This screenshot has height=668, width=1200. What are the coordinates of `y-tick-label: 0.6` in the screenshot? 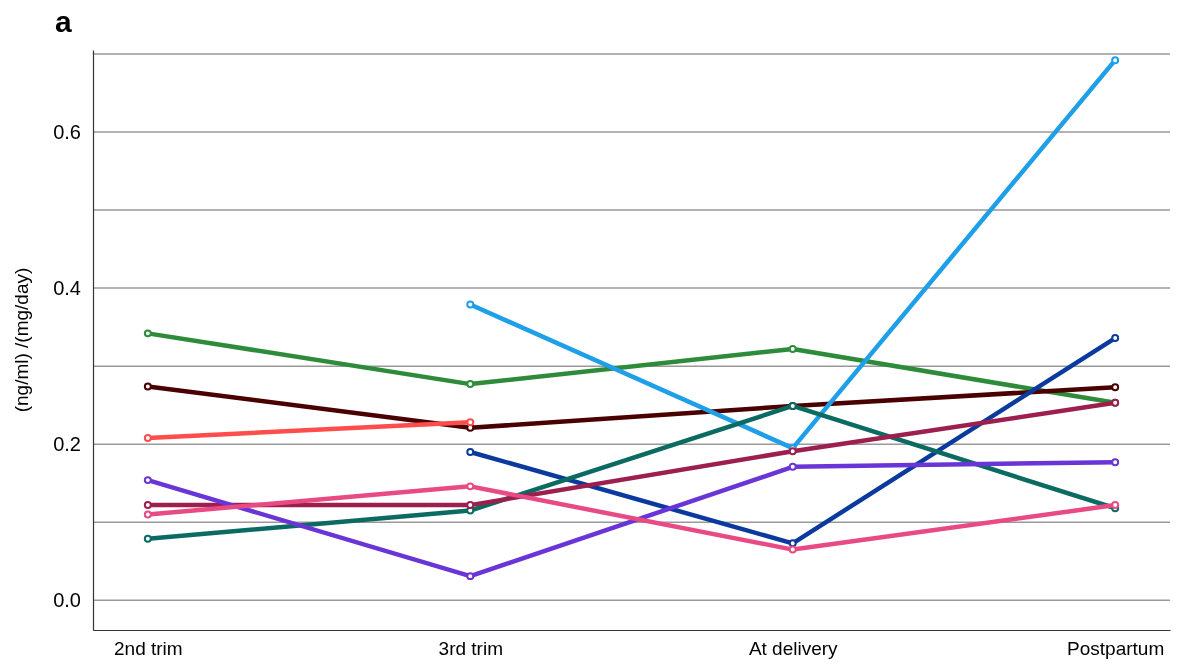 It's located at (67, 131).